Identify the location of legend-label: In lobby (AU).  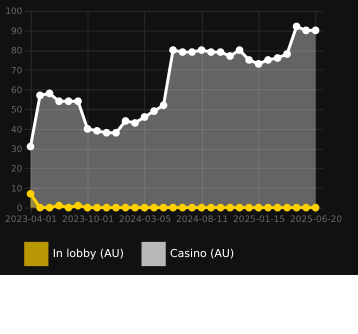
(88, 253).